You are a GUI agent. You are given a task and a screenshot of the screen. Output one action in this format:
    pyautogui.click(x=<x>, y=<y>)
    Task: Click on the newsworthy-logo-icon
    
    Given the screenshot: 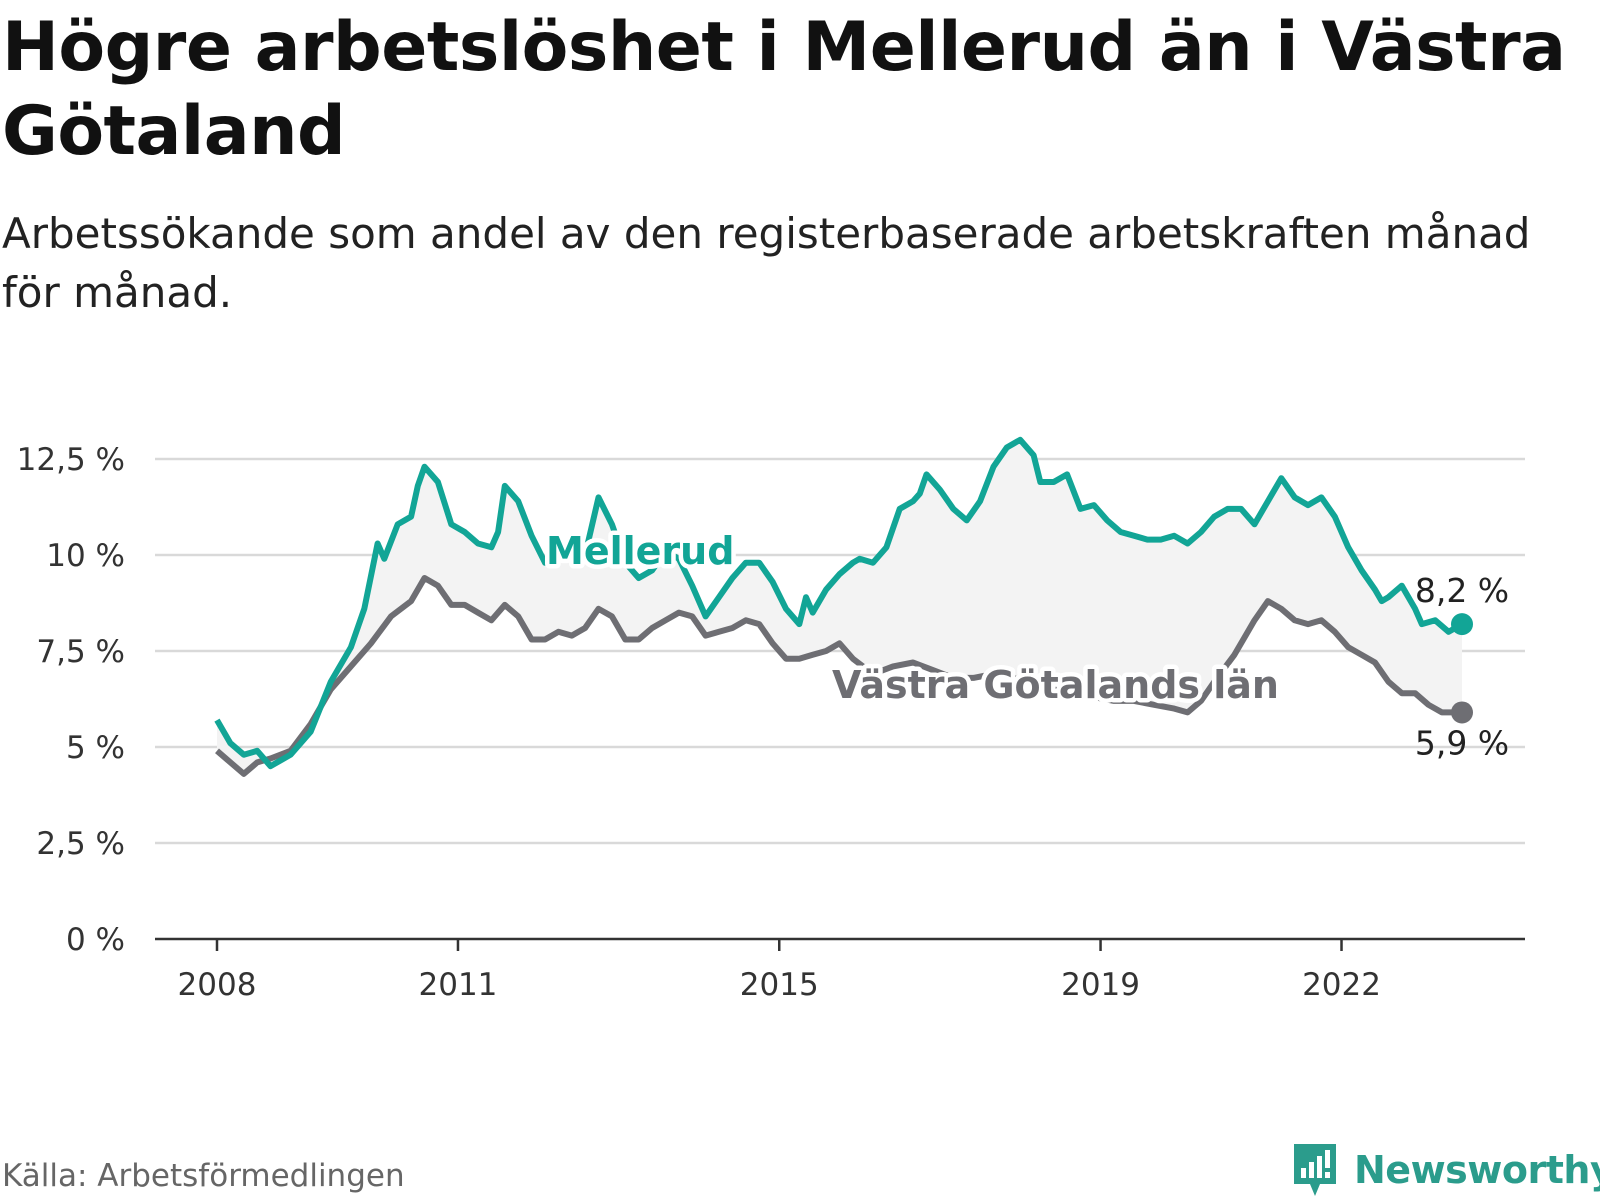 What is the action you would take?
    pyautogui.click(x=1315, y=1170)
    